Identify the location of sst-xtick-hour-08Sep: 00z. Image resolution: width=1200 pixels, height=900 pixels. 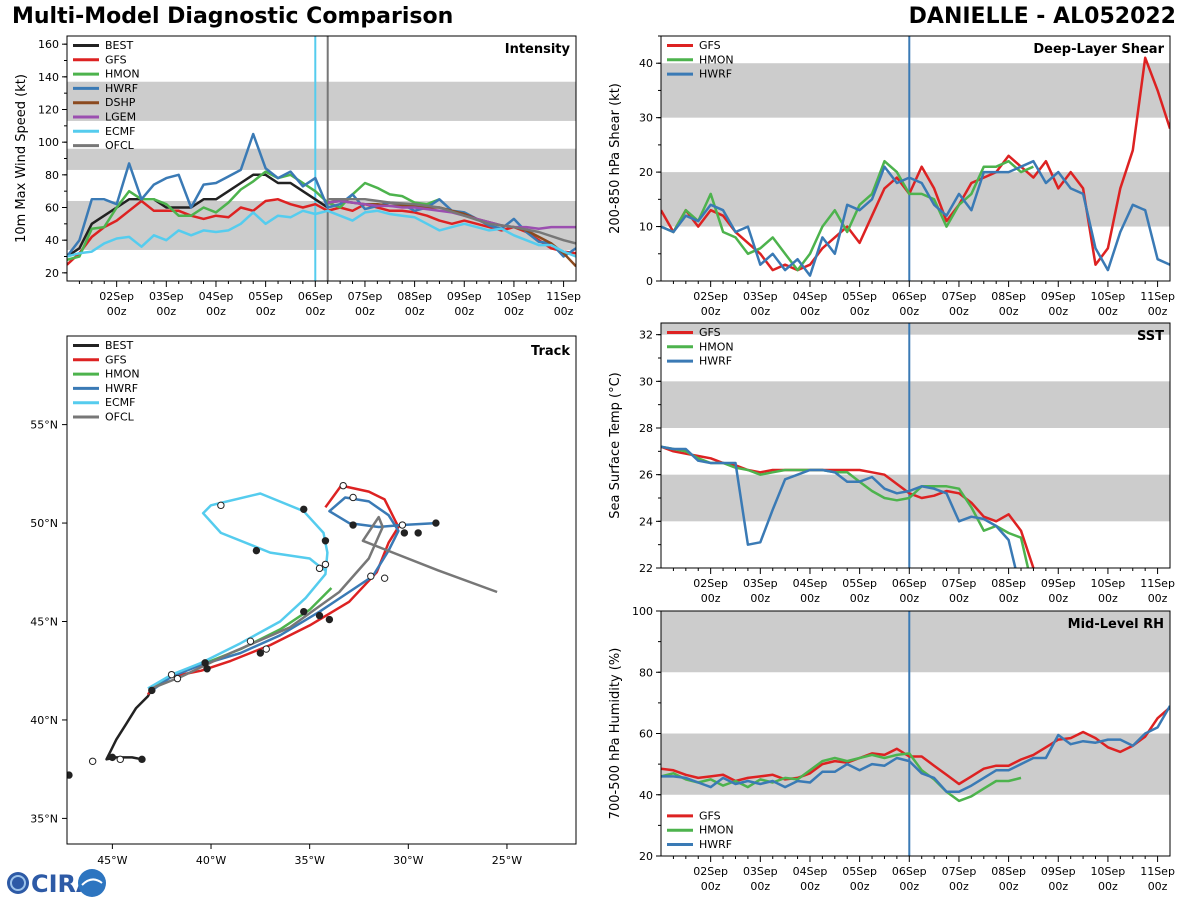
(1009, 598).